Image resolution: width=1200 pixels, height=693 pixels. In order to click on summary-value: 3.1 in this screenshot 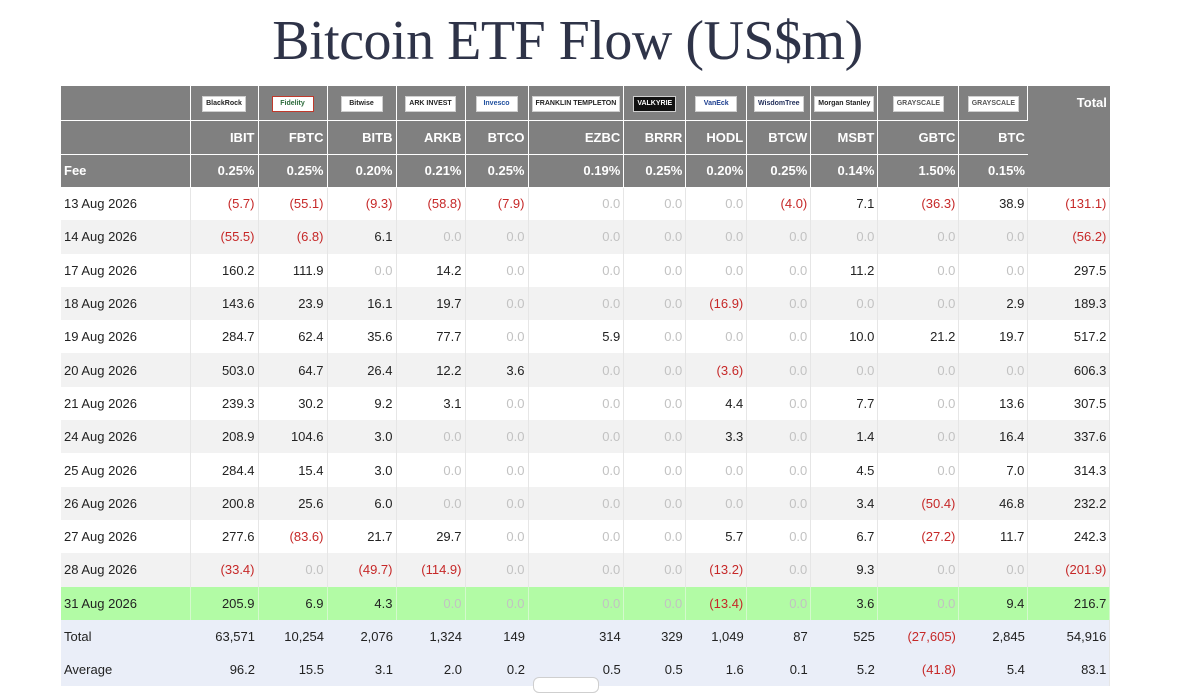, I will do `click(361, 670)`.